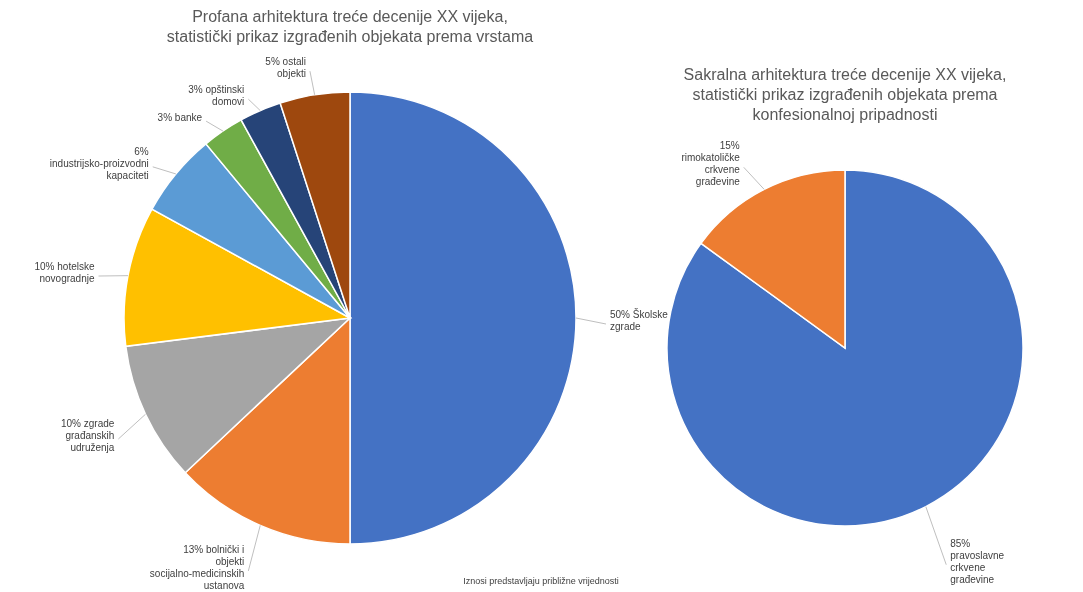  What do you see at coordinates (845, 94) in the screenshot?
I see `chart-title: Sakralna arhitektura treće decenije XX vijeka, statistički prikaz izgrađenih objekata prema konfesionalnoj pripadnosti` at bounding box center [845, 94].